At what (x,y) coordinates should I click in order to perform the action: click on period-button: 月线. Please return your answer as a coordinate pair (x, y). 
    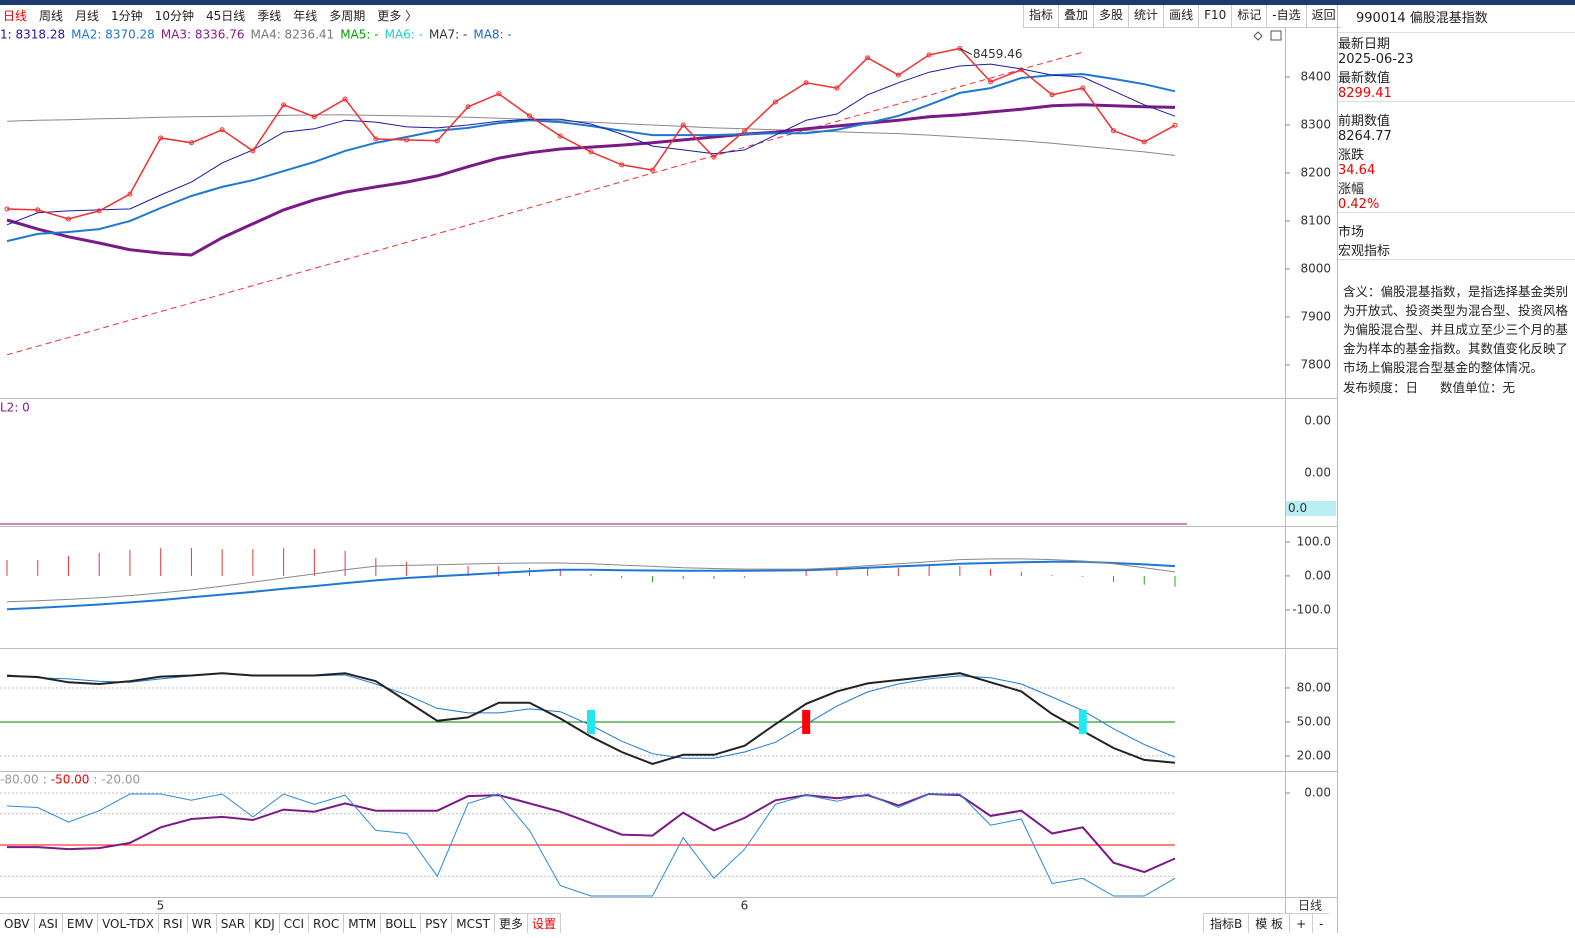
    Looking at the image, I should click on (87, 16).